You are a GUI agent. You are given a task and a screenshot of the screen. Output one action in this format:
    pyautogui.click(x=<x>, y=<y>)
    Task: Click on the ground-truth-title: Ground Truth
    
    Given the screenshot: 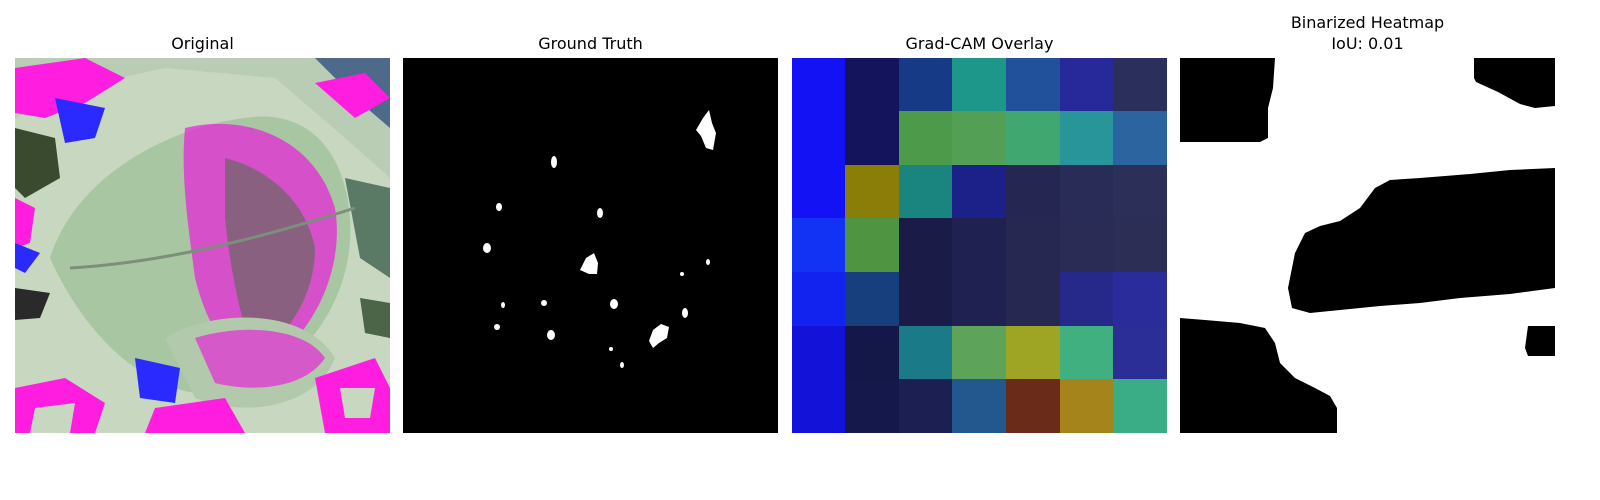 What is the action you would take?
    pyautogui.click(x=590, y=43)
    